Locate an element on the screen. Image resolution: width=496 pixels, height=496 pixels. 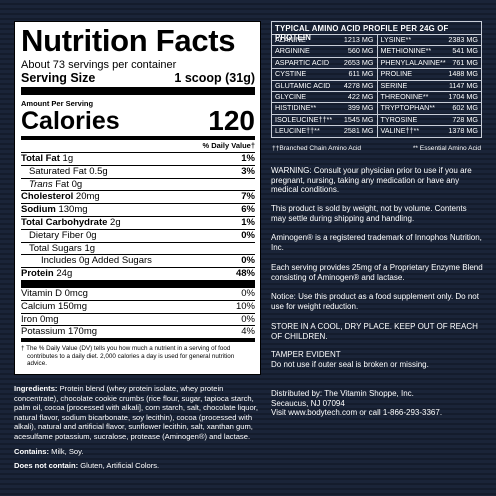
nutrition-title: Nutrition Facts is located at coordinates (128, 40).